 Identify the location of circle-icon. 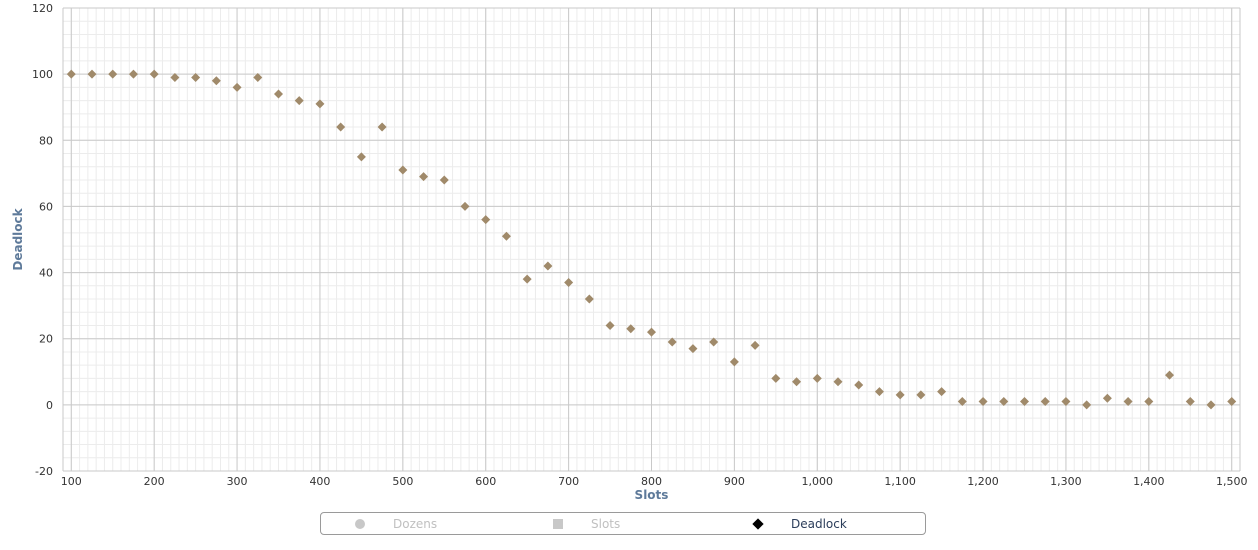
(360, 524).